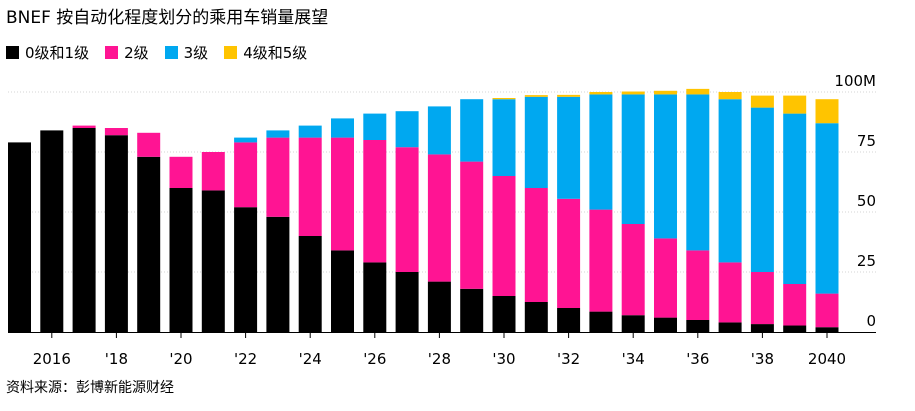 This screenshot has width=915, height=411. Describe the element at coordinates (472, 215) in the screenshot. I see `bar-stack-2029` at that location.